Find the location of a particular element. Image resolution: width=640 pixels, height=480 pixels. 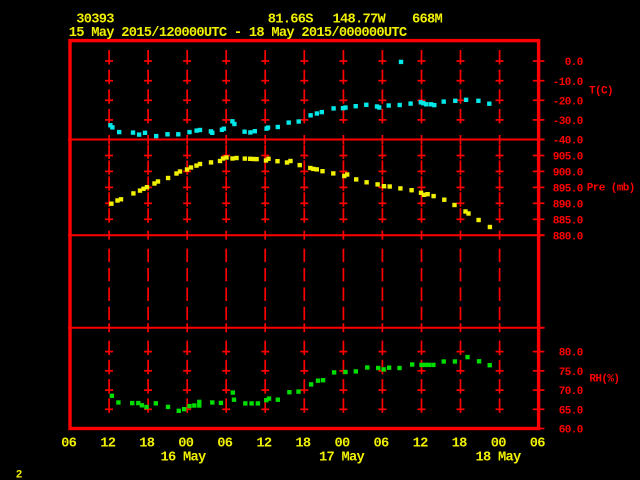

svg-text: 880.0 is located at coordinates (568, 237).